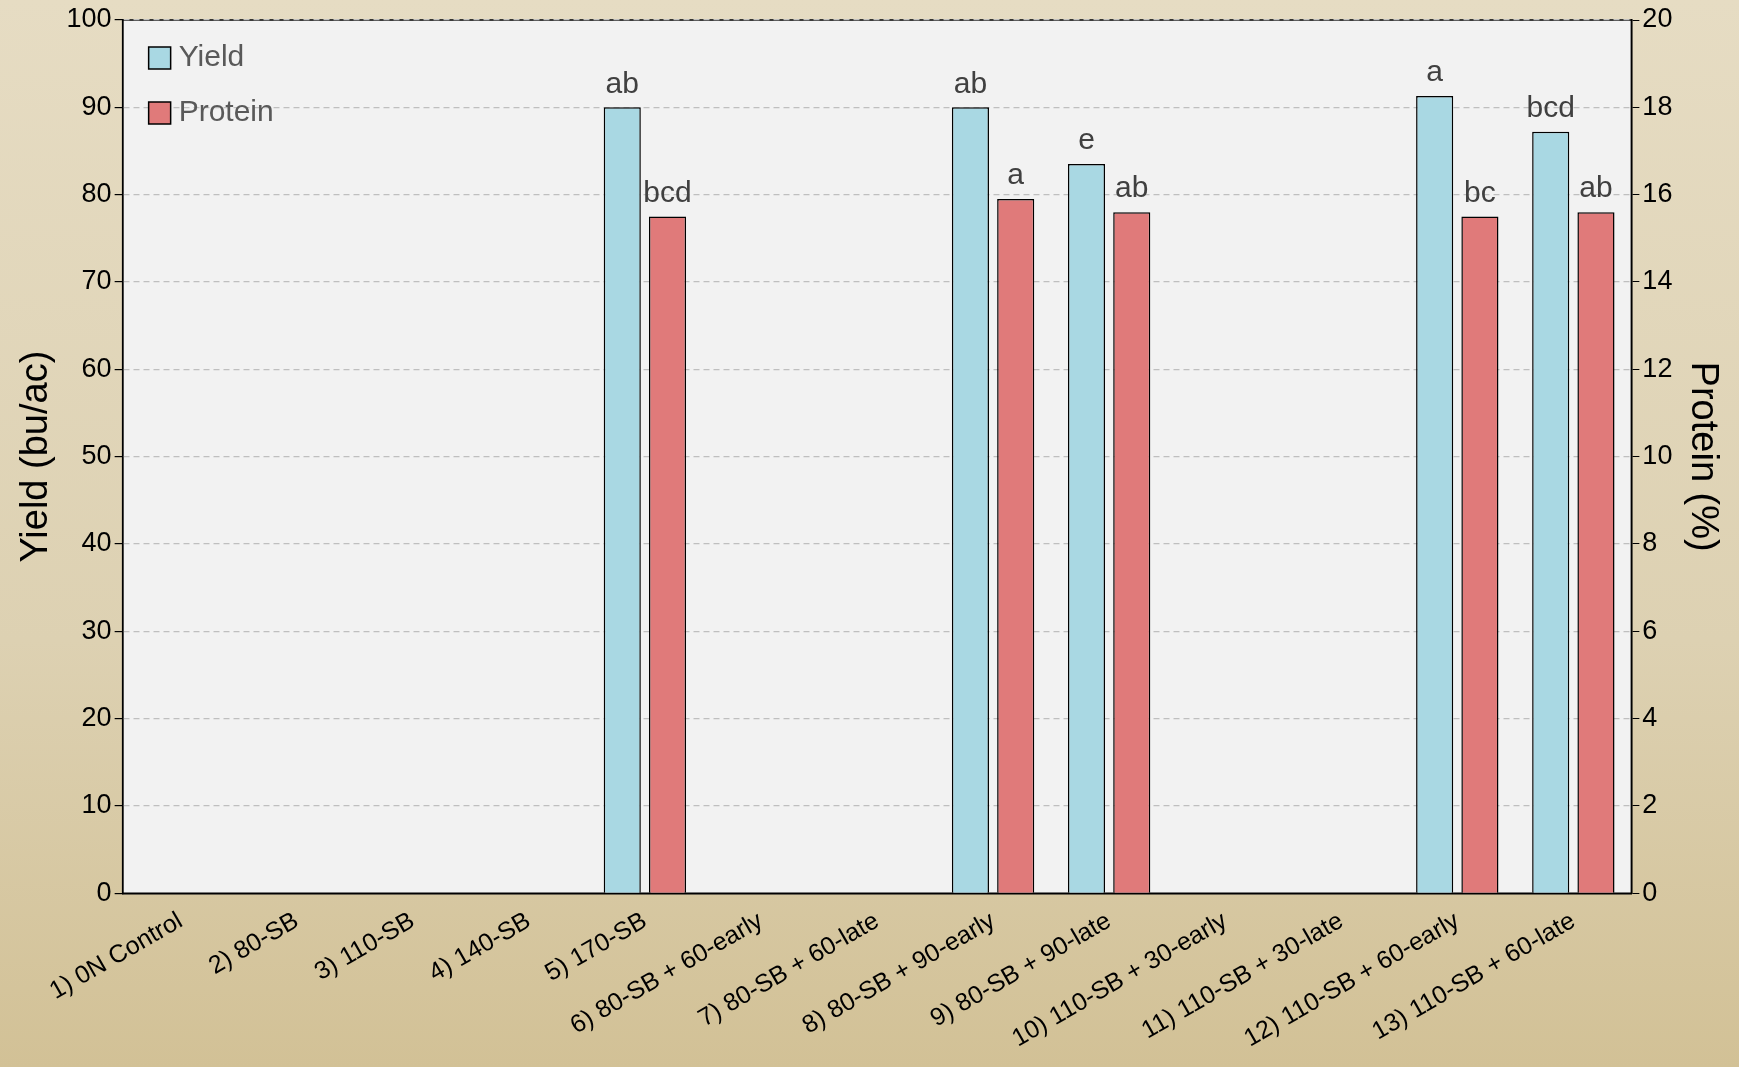  I want to click on y2-tick-label: 14, so click(1657, 280).